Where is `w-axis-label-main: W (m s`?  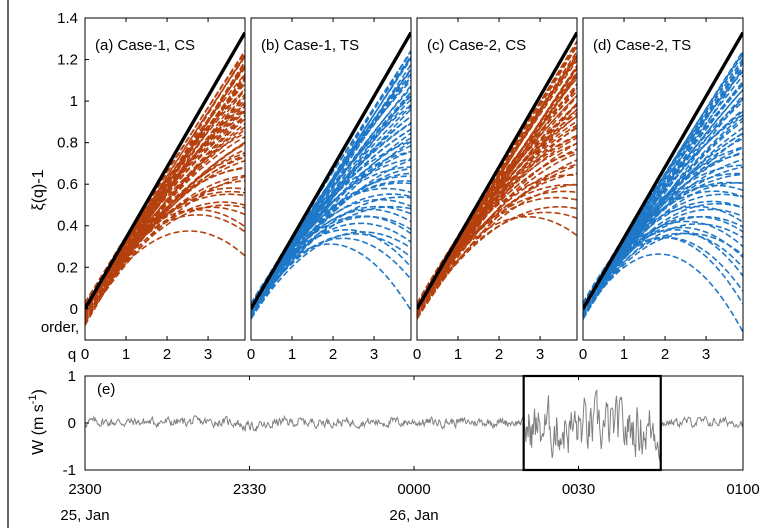
w-axis-label-main: W (m s is located at coordinates (38, 429).